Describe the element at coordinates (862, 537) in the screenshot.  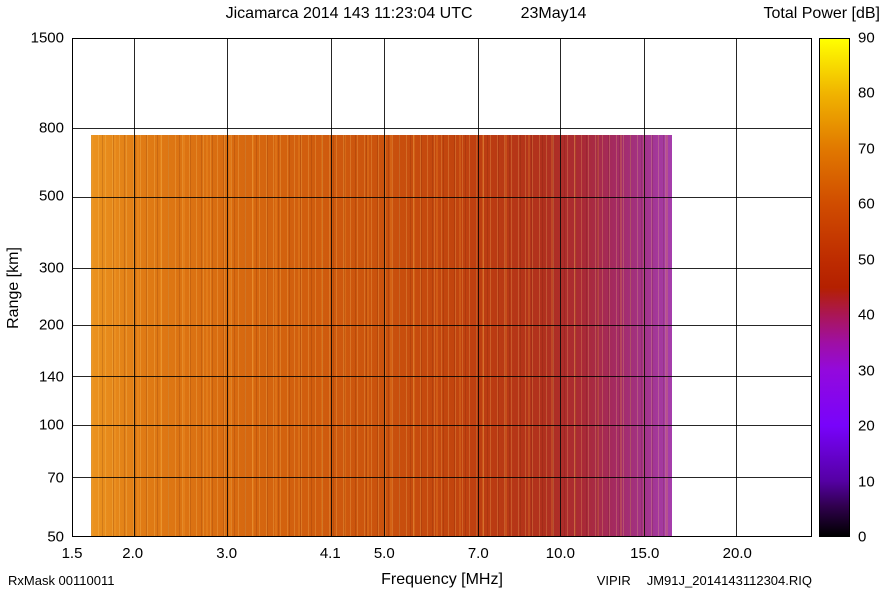
I see `colorbar-tick-label: 0` at that location.